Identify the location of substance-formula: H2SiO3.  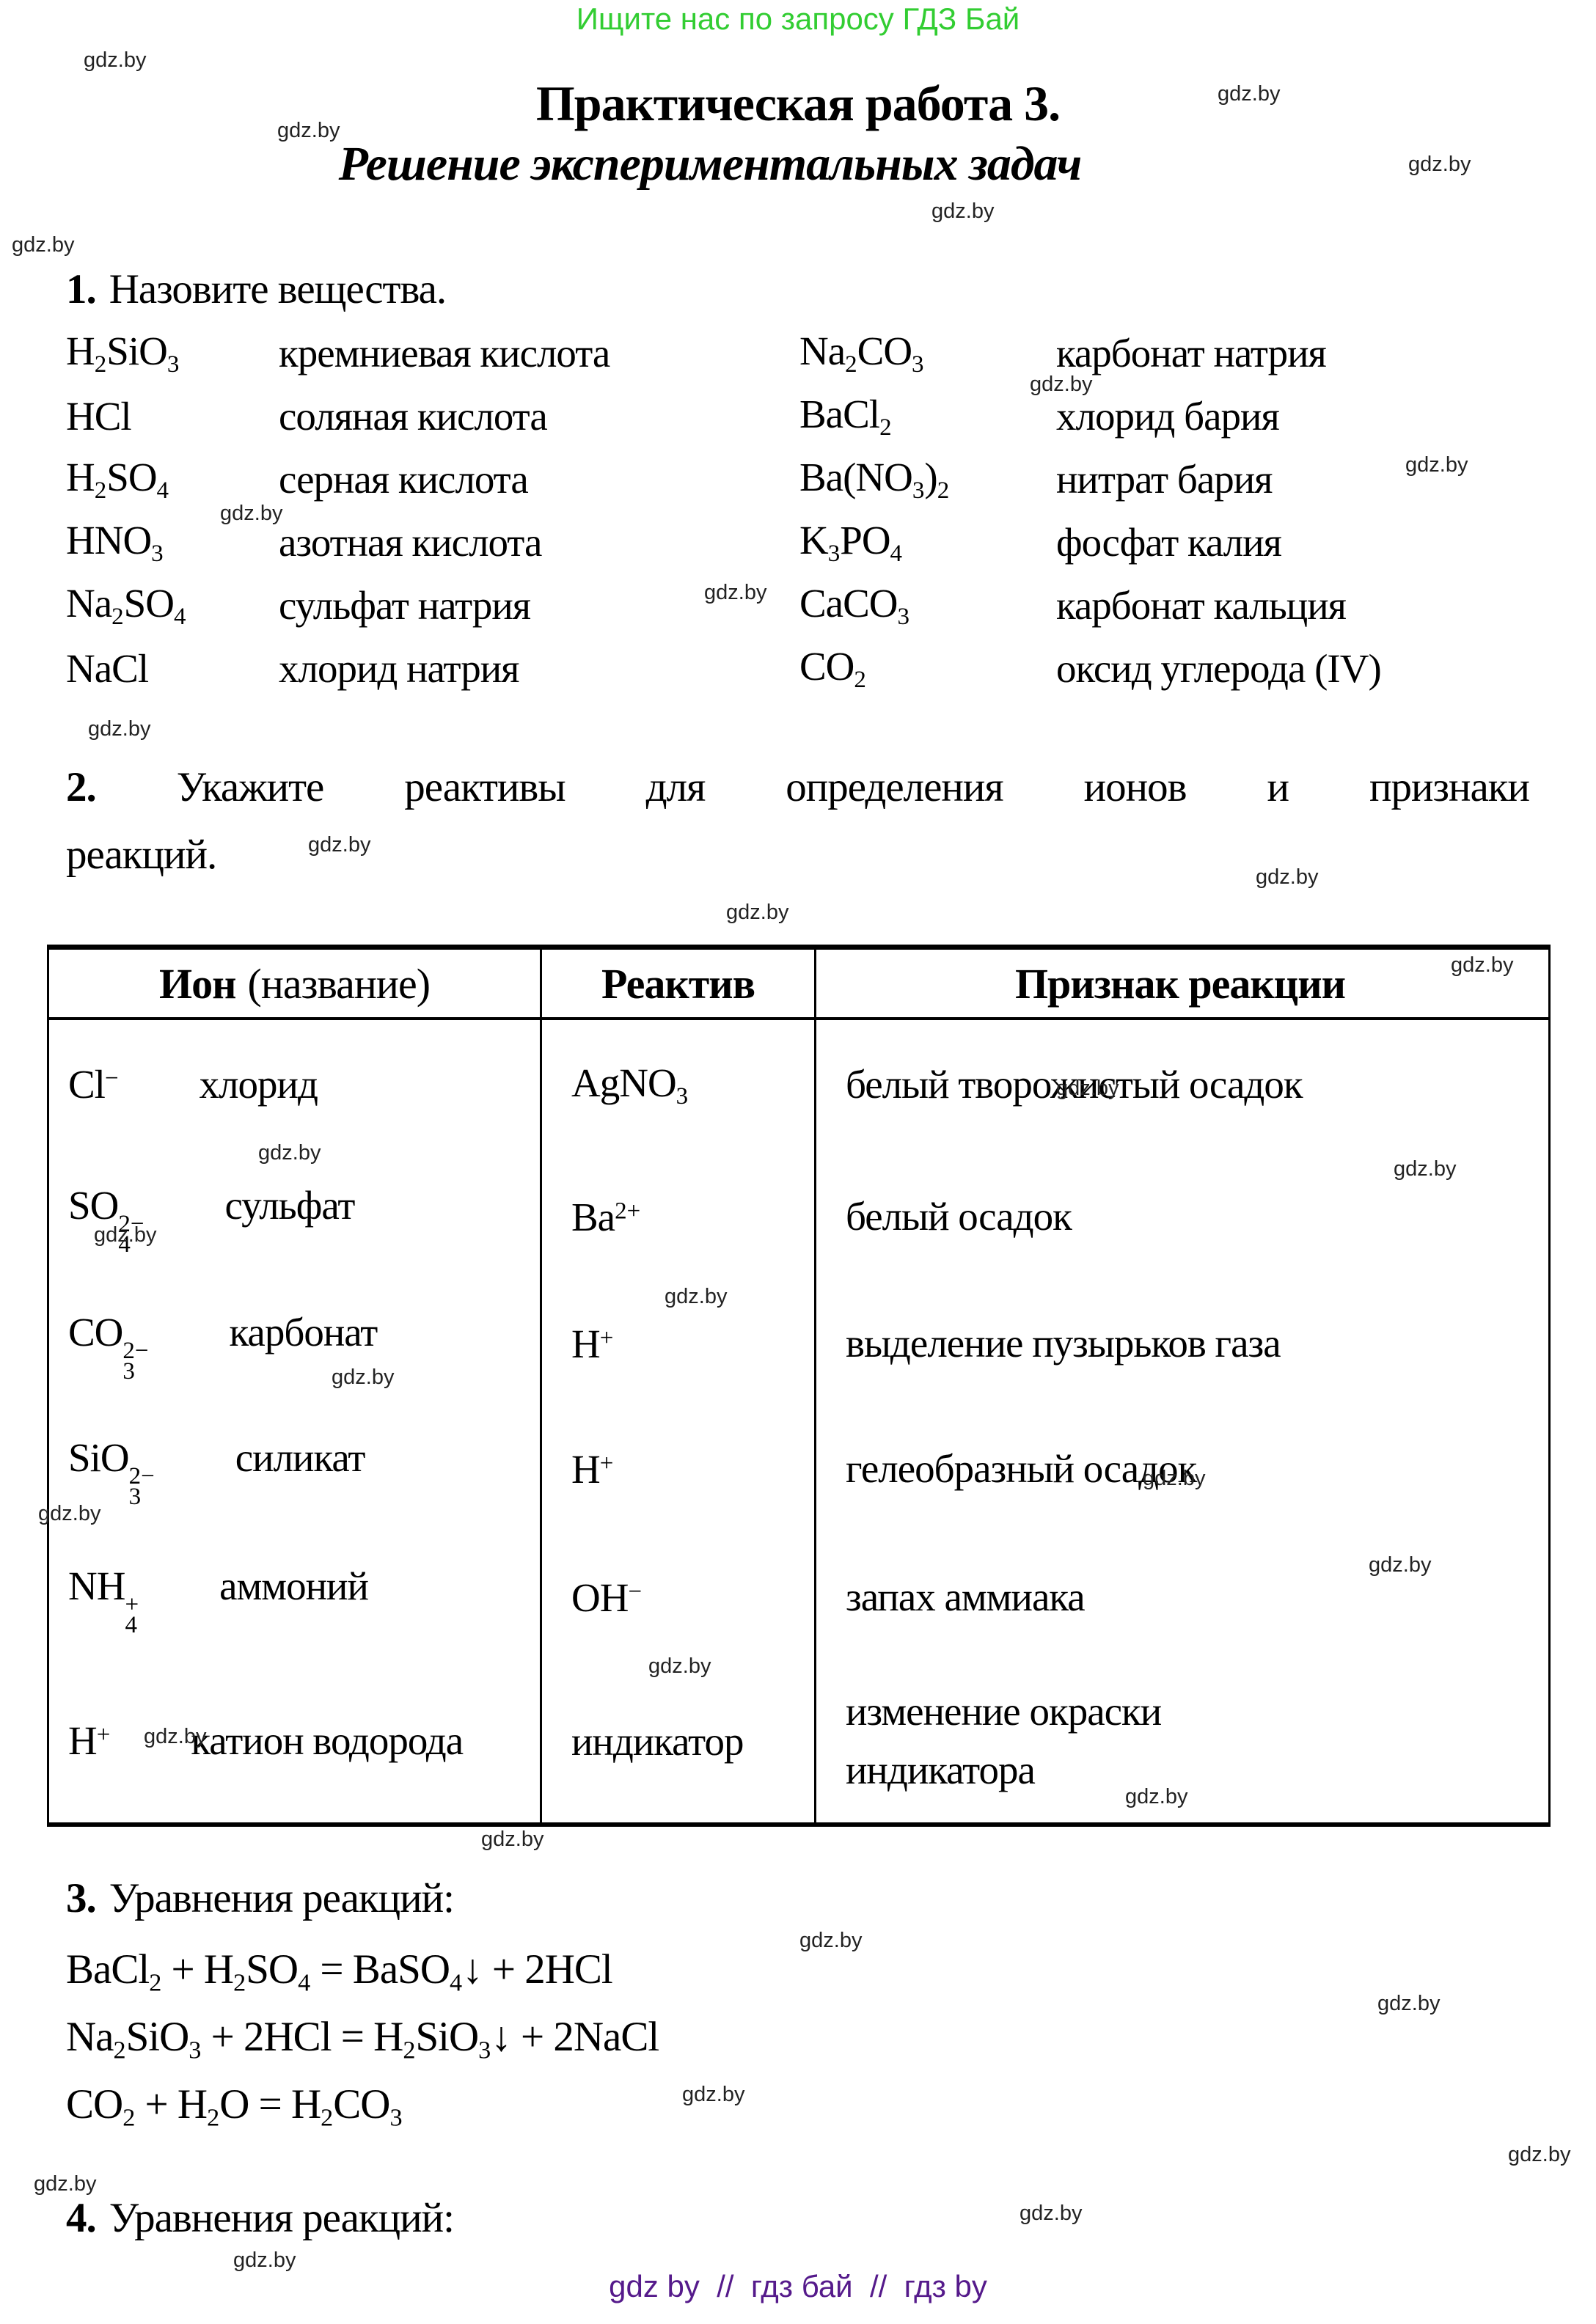
(123, 353).